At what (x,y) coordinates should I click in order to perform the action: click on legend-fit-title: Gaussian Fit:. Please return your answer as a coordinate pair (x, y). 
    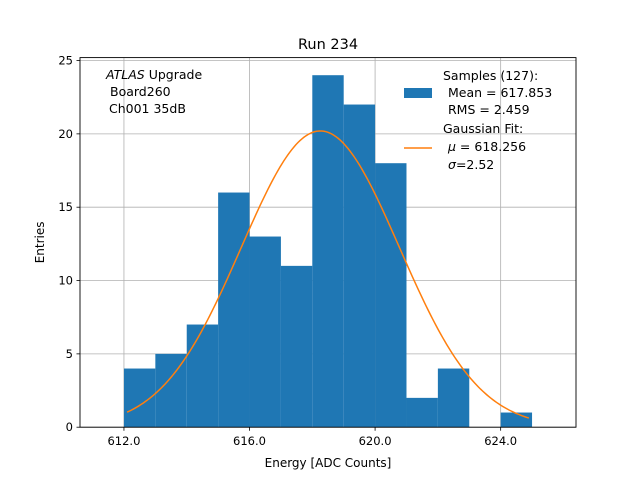
    Looking at the image, I should click on (483, 128).